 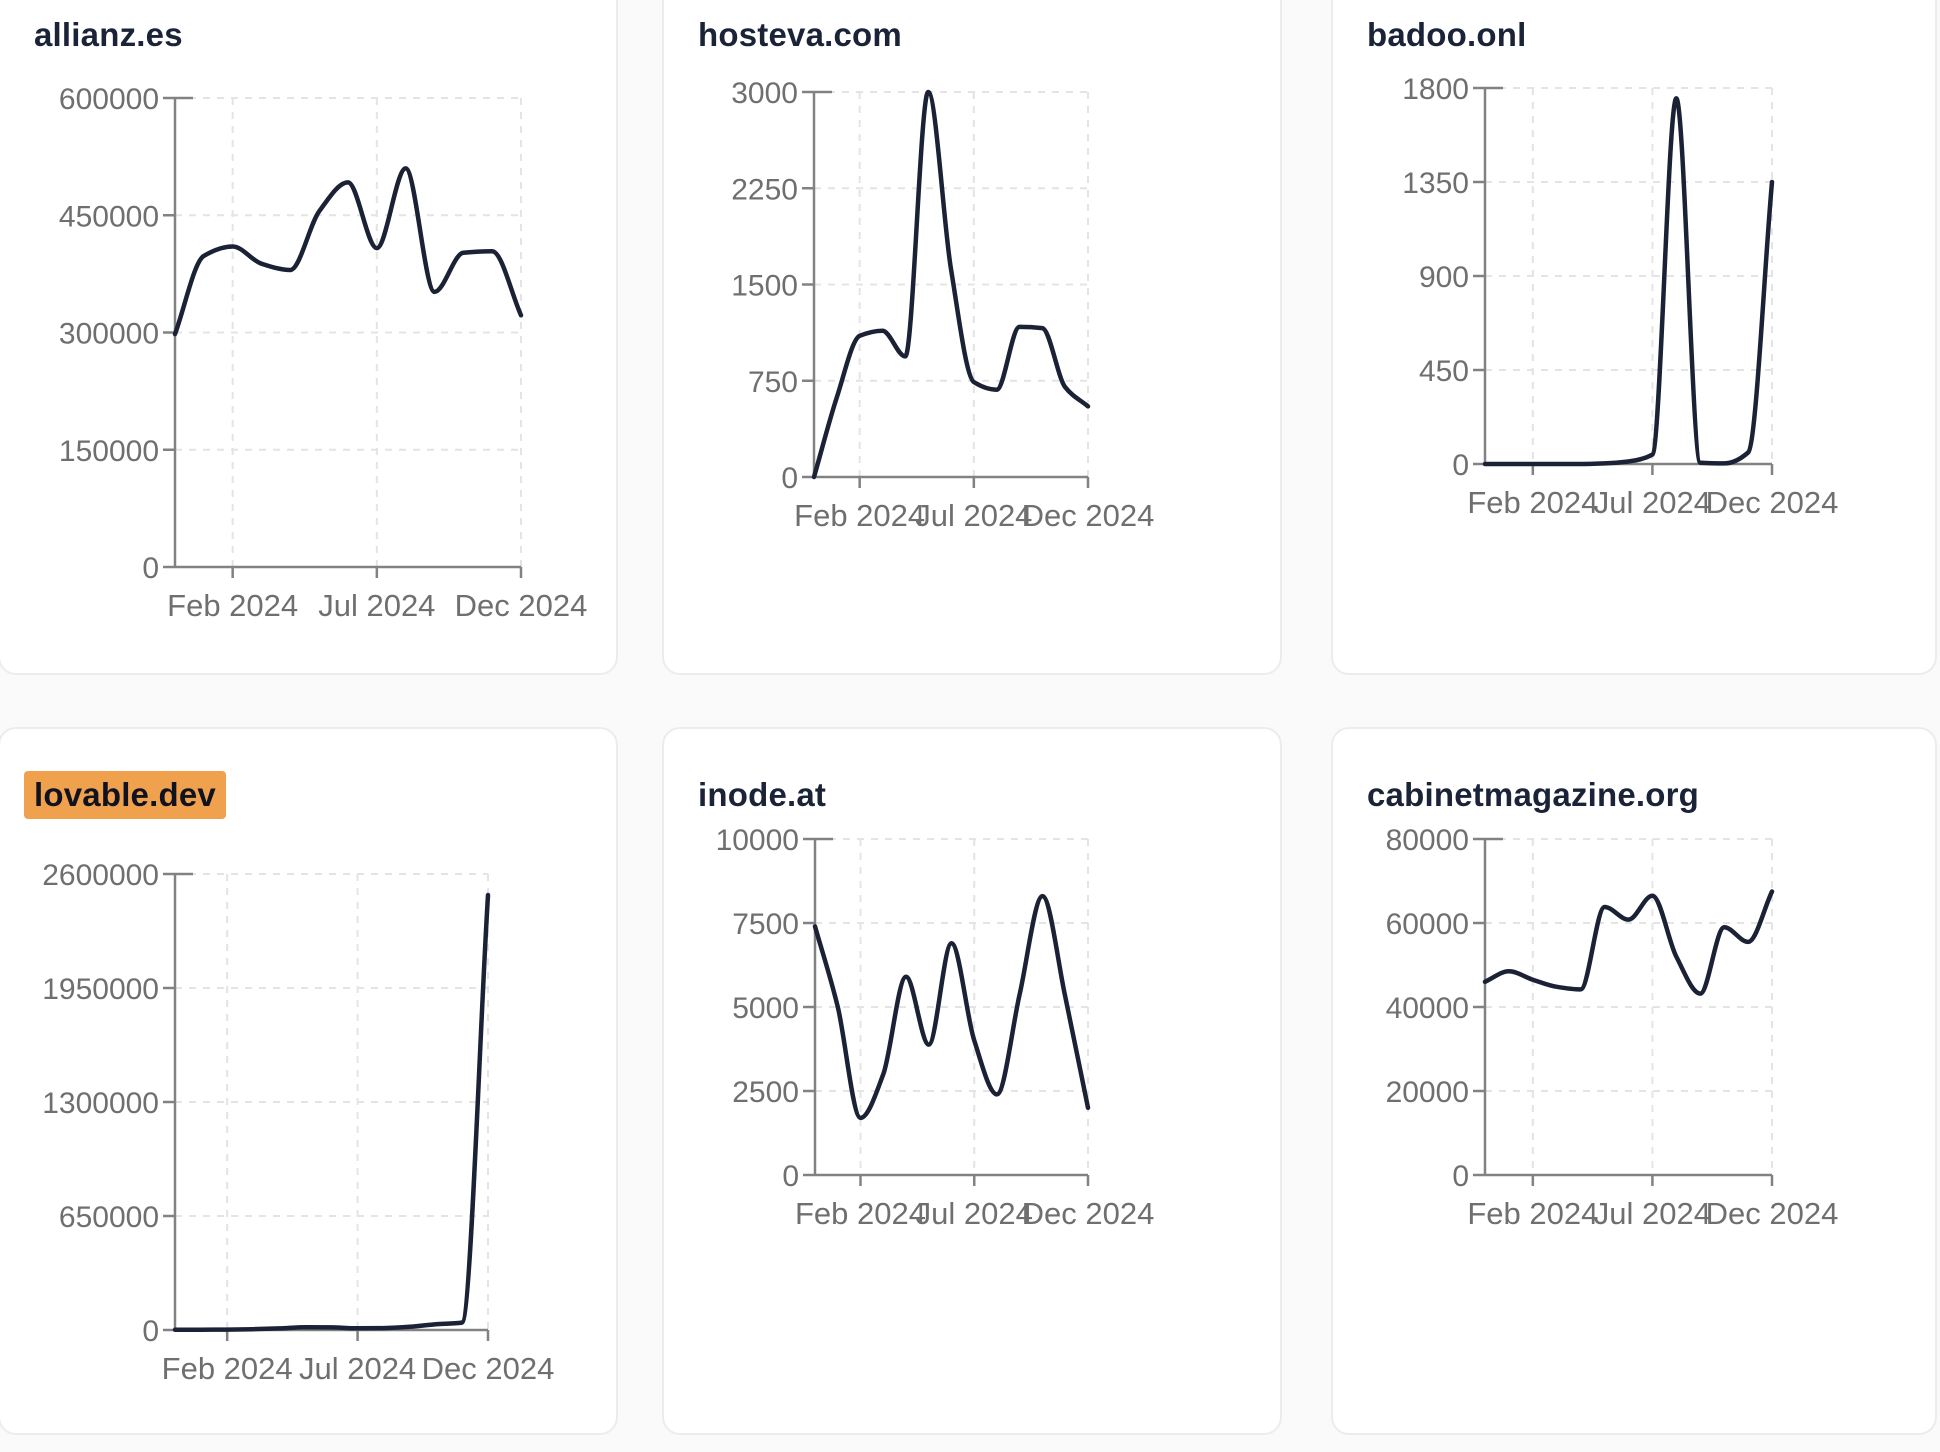 I want to click on chart-title-row: inode.at, so click(x=762, y=795).